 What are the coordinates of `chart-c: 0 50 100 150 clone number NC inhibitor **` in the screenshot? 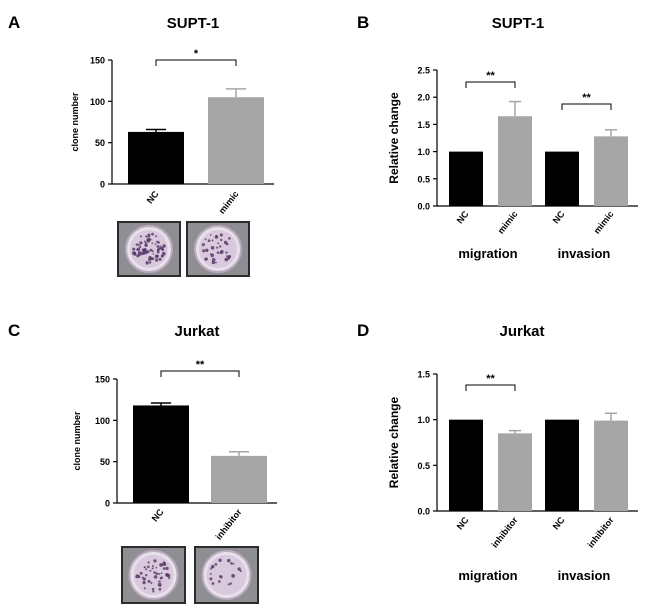 It's located at (174, 450).